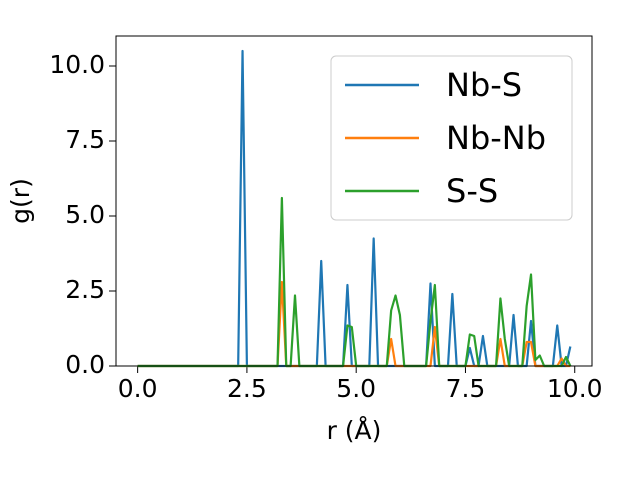  I want to click on x-tick-label: 7.5, so click(466, 388).